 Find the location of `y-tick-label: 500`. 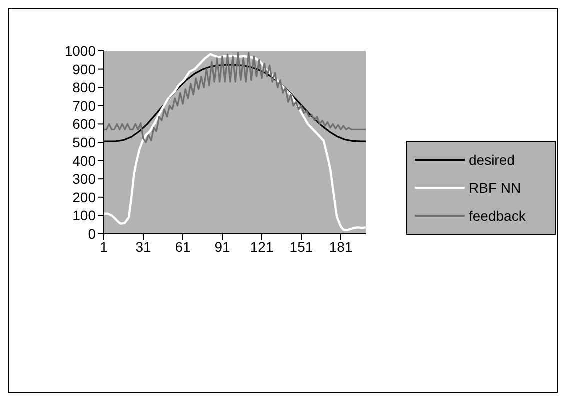

y-tick-label: 500 is located at coordinates (84, 142).